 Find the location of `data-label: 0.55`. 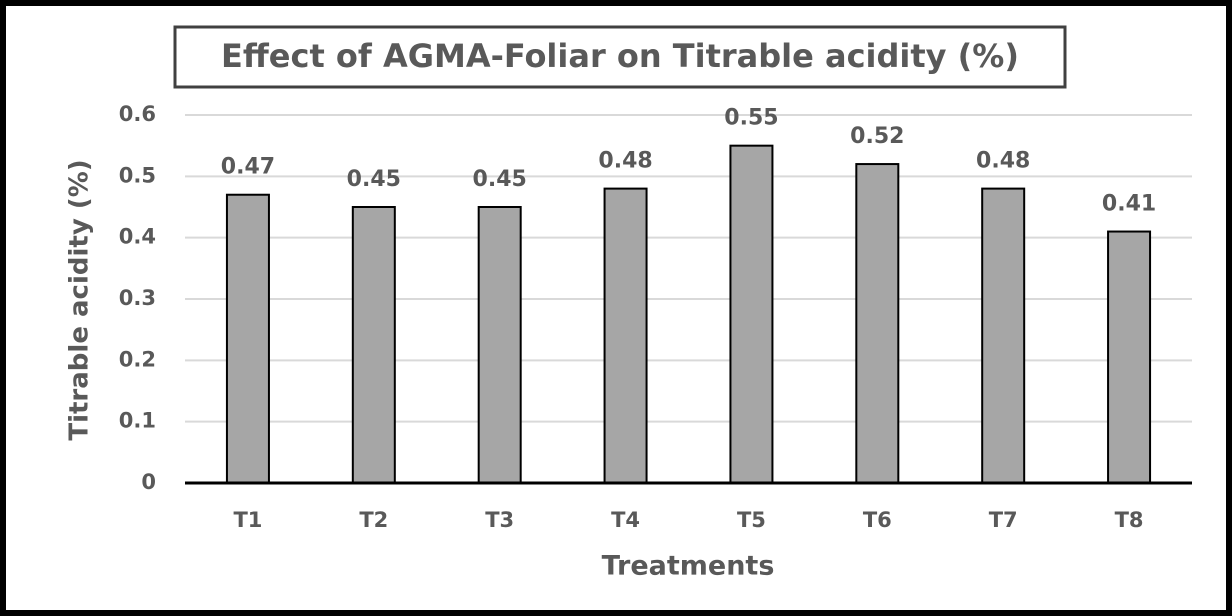

data-label: 0.55 is located at coordinates (751, 118).